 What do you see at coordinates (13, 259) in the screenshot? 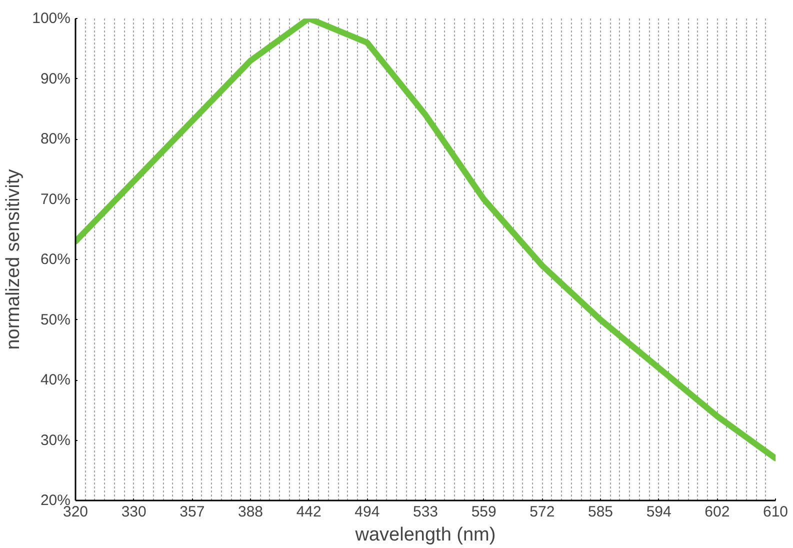
I see `y-axis-title: normalized sensitivity` at bounding box center [13, 259].